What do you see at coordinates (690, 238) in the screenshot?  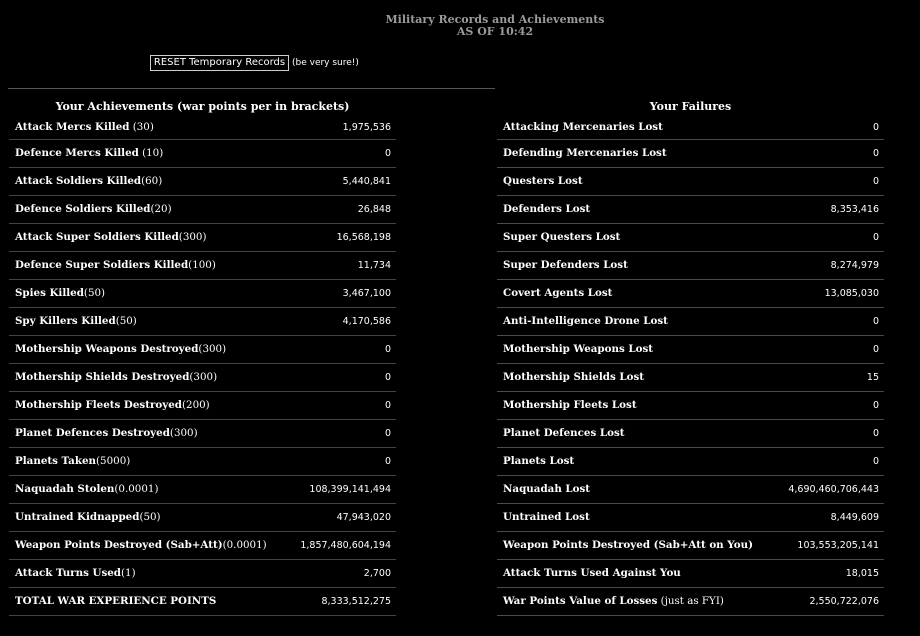 I see `table-row: Super Questers Lost 0` at bounding box center [690, 238].